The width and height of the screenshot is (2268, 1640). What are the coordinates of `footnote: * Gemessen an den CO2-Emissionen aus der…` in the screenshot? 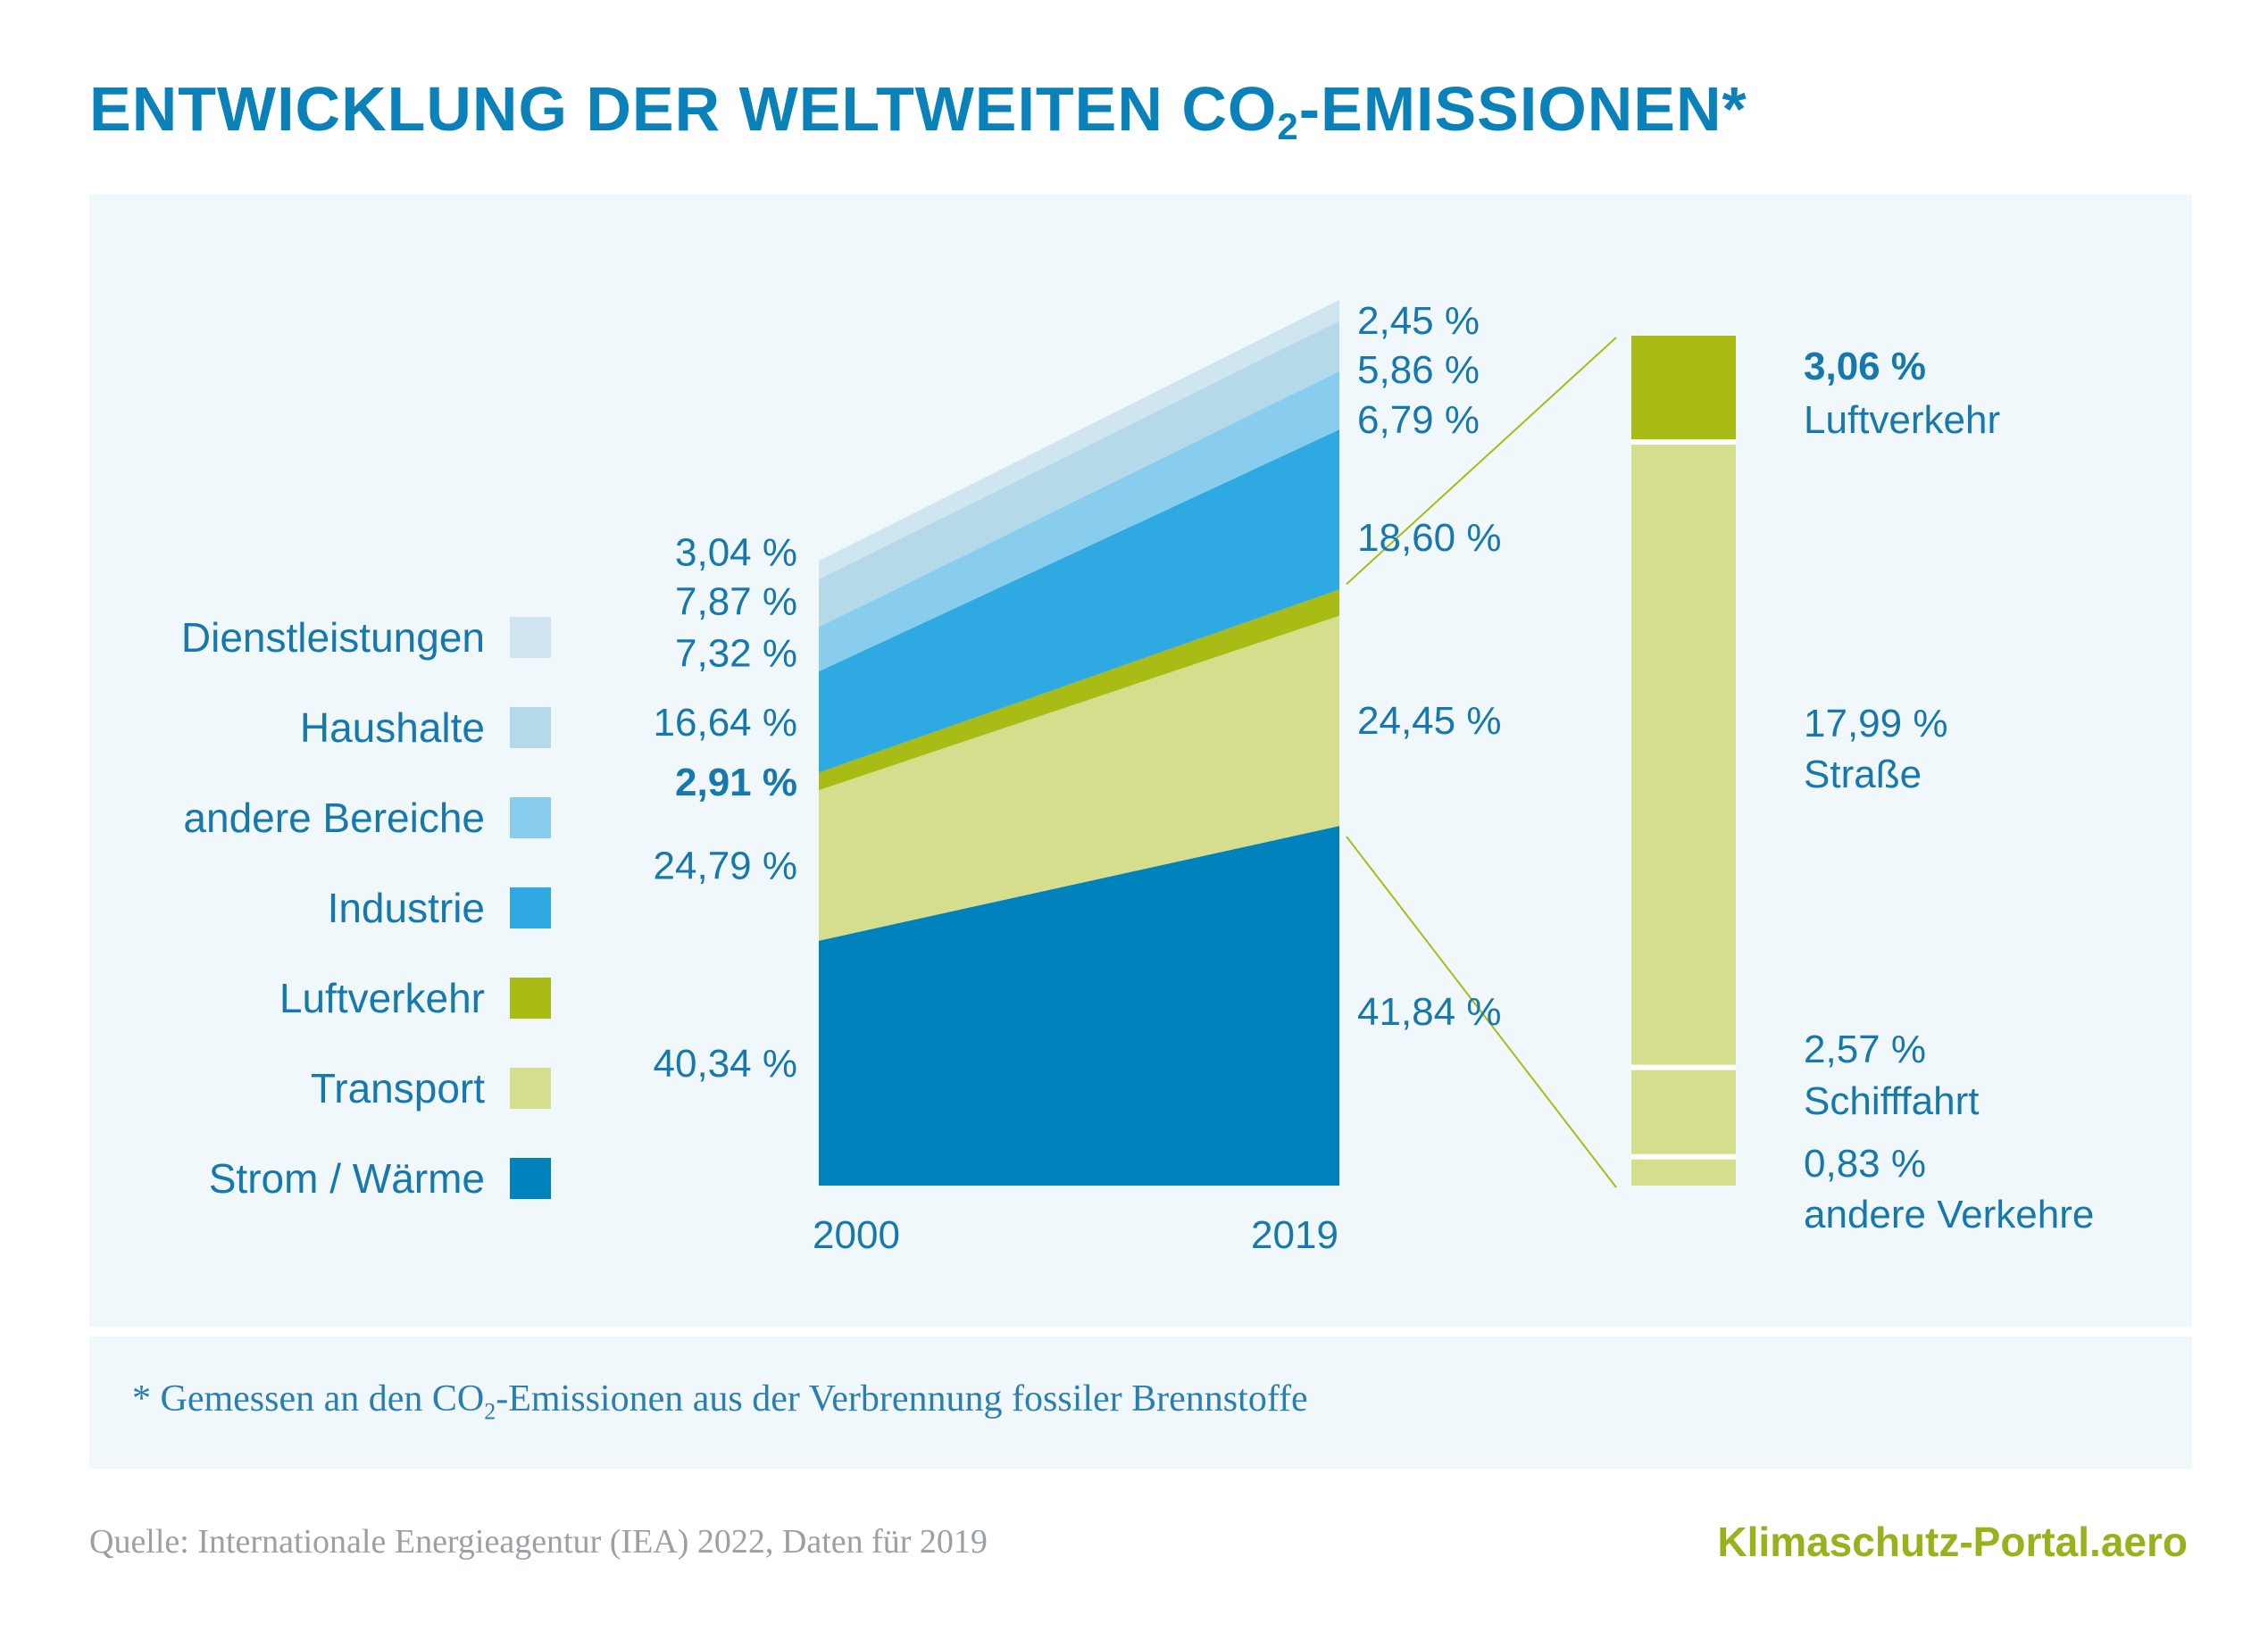 It's located at (720, 1402).